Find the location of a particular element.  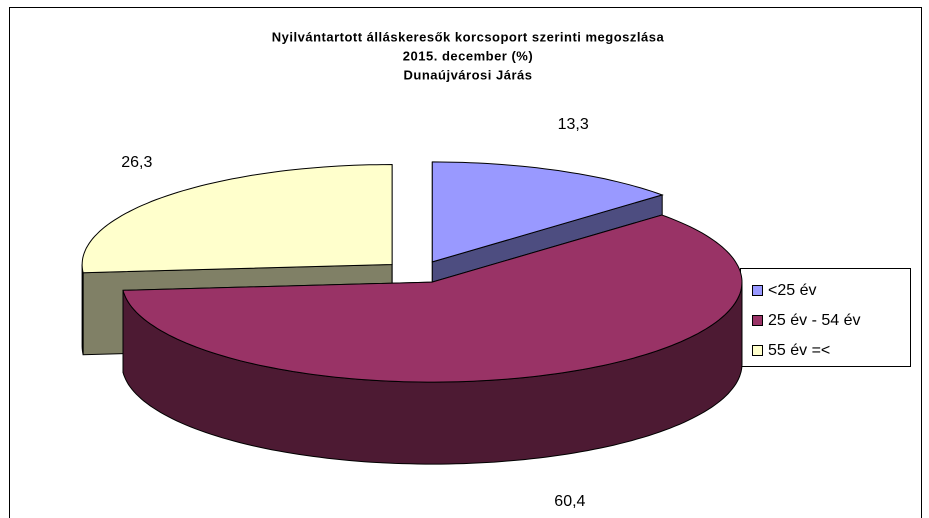

data-label: 13,3 is located at coordinates (573, 124).